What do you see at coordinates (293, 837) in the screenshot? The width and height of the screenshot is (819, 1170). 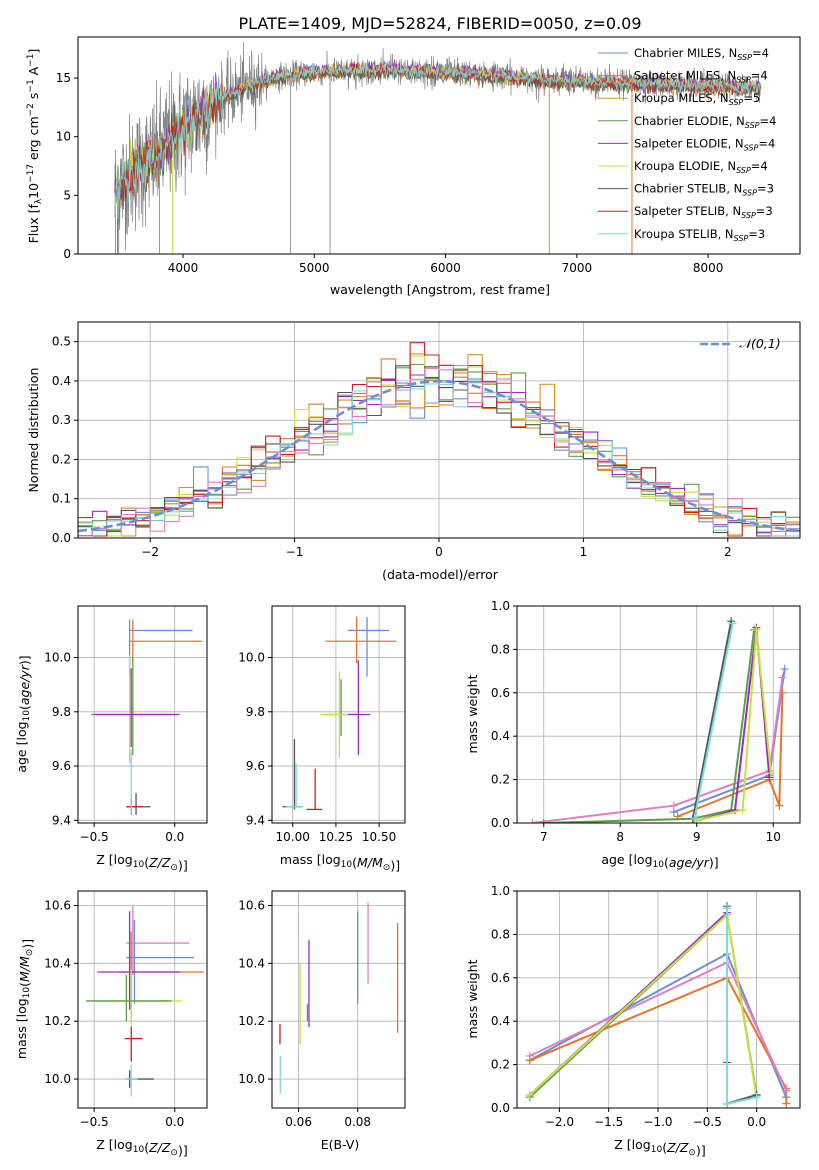 I see `x-tick-label: 10.00` at bounding box center [293, 837].